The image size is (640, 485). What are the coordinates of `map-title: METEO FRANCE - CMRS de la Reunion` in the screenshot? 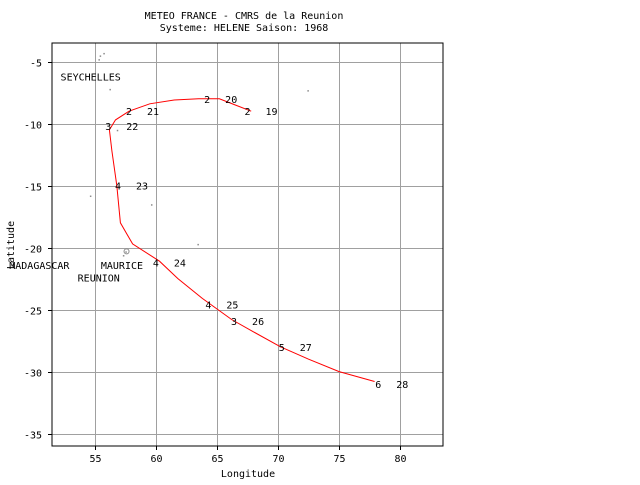 It's located at (244, 16).